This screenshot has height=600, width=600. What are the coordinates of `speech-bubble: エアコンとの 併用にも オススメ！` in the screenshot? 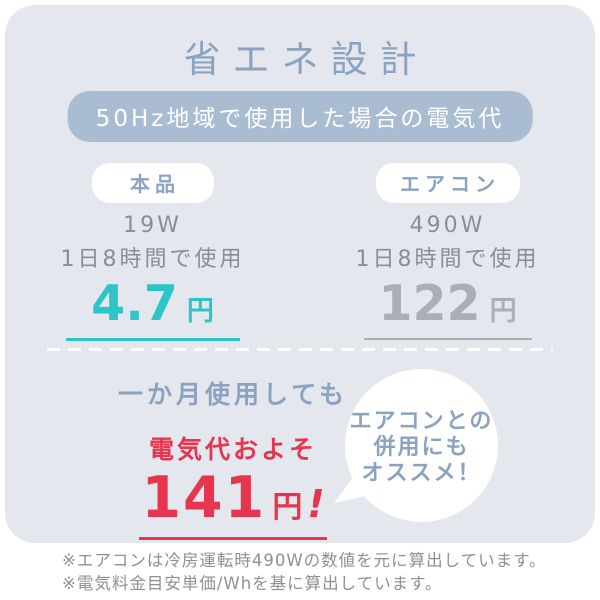 It's located at (421, 445).